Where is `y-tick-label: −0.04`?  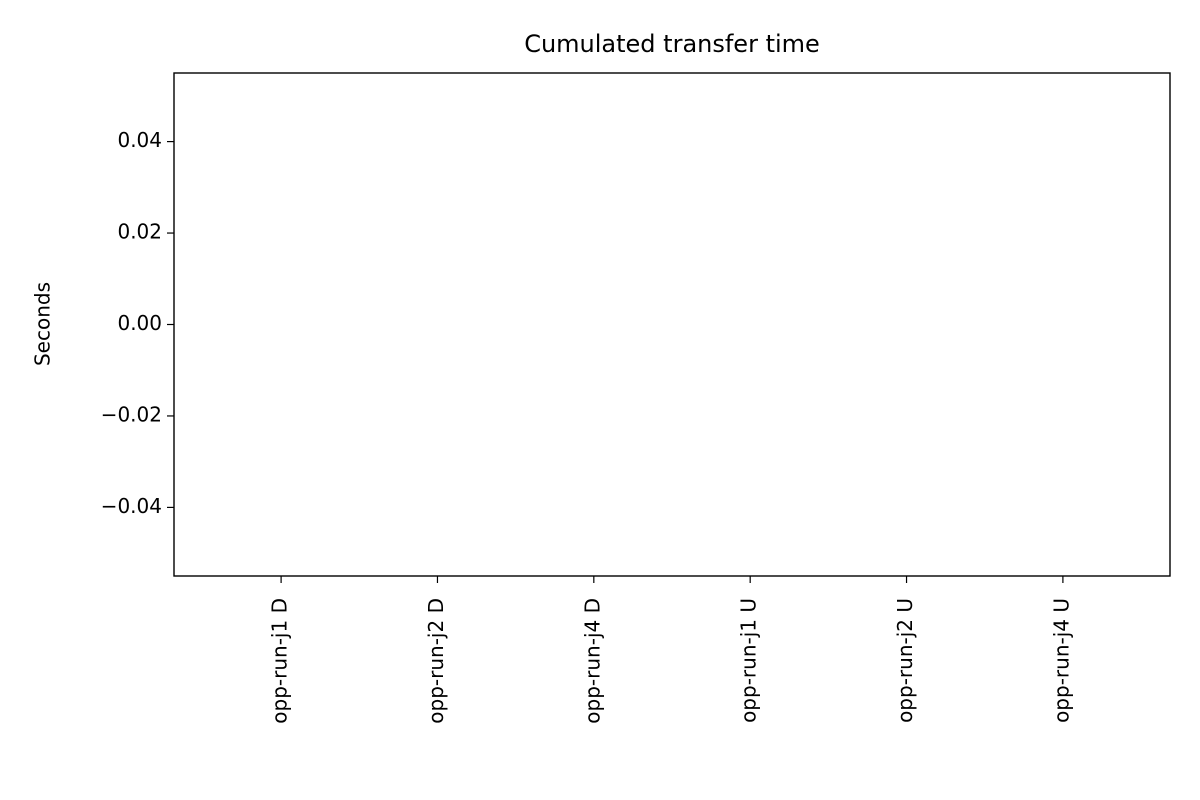
y-tick-label: −0.04 is located at coordinates (131, 506).